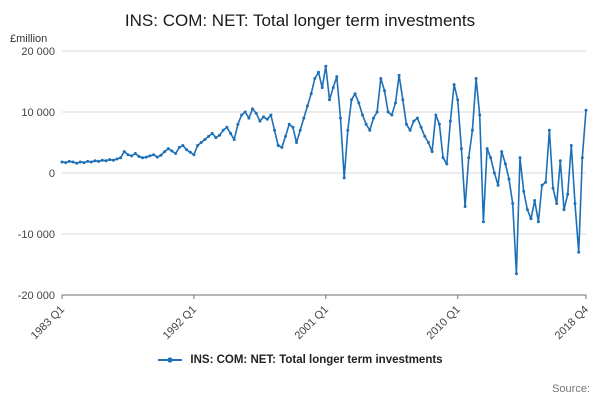 Image resolution: width=600 pixels, height=400 pixels. Describe the element at coordinates (36, 296) in the screenshot. I see `svg-text: -20 000` at that location.